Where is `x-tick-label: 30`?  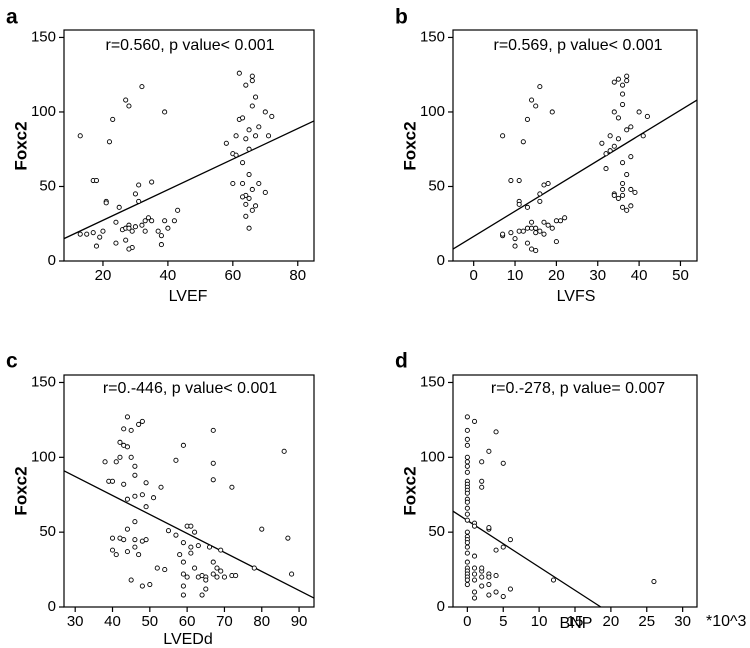 x-tick-label: 30 is located at coordinates (597, 275).